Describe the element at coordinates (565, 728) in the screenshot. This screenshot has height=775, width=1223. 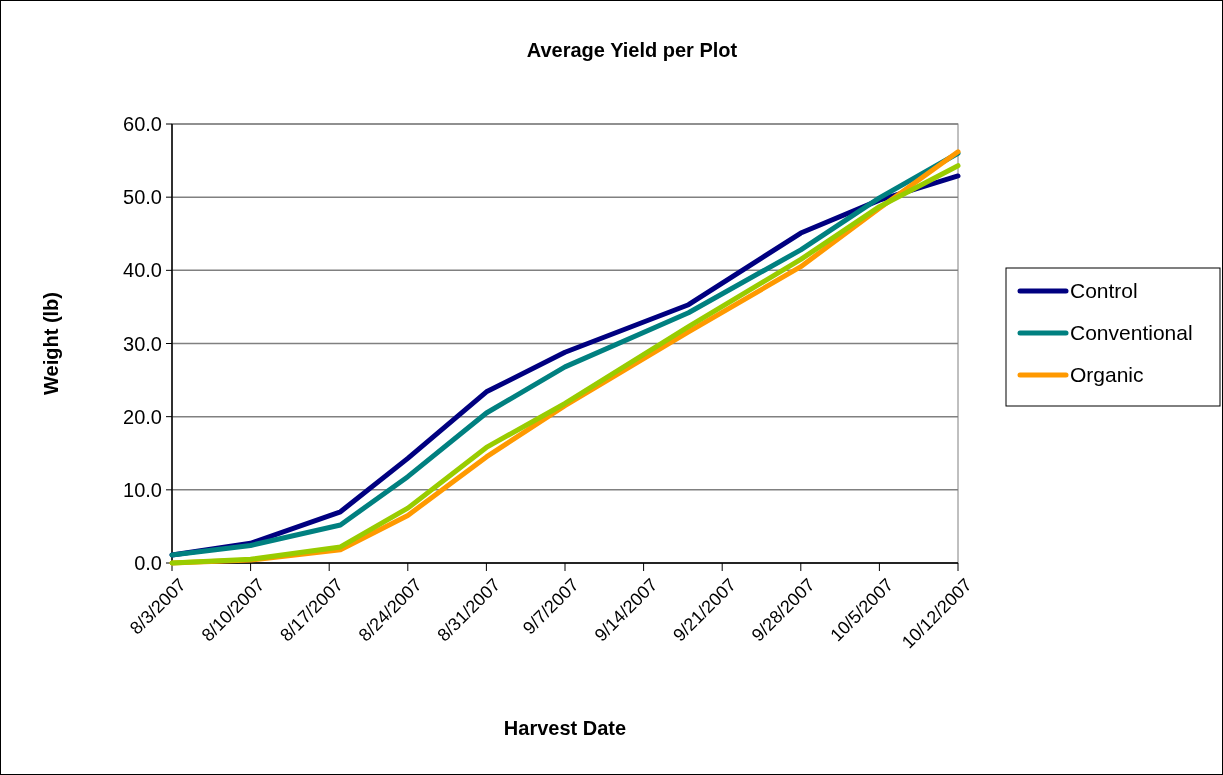
I see `x-axis-title: Harvest Date` at that location.